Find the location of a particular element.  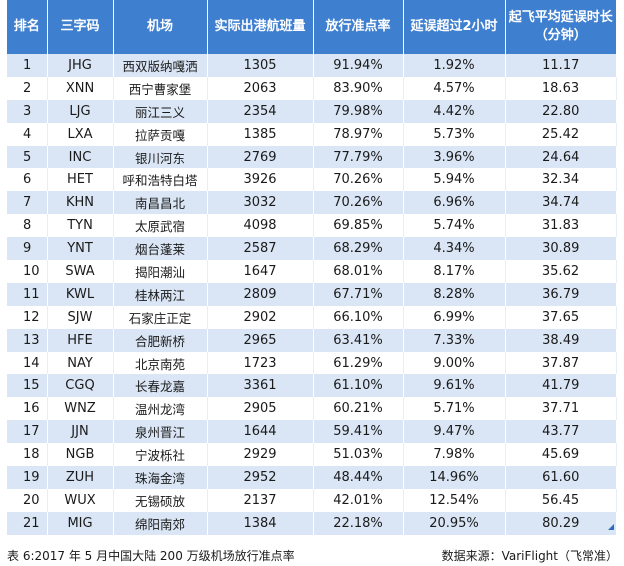

cell-delay-over-2h: 9.47% is located at coordinates (454, 432).